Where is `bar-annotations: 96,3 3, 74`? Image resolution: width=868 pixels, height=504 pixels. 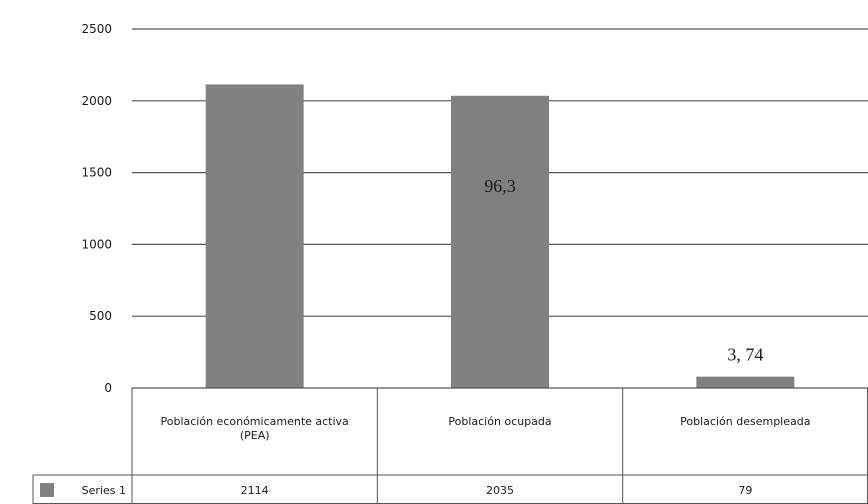
bar-annotations: 96,3 3, 74 is located at coordinates (623, 270).